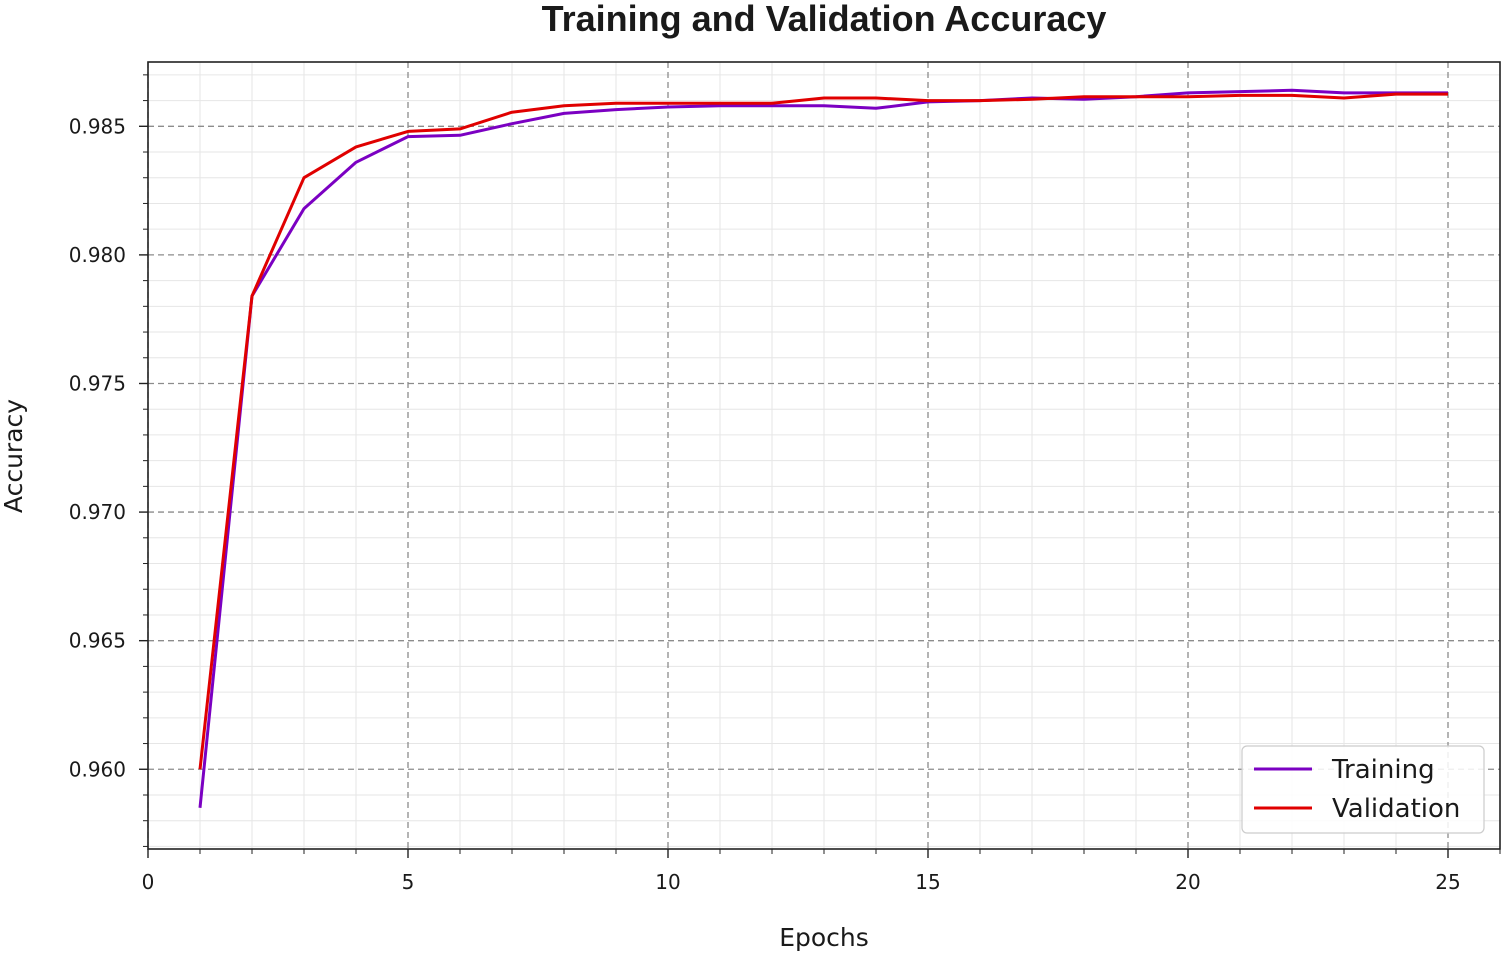  I want to click on chart-title: Training and Validation Accuracy, so click(824, 19).